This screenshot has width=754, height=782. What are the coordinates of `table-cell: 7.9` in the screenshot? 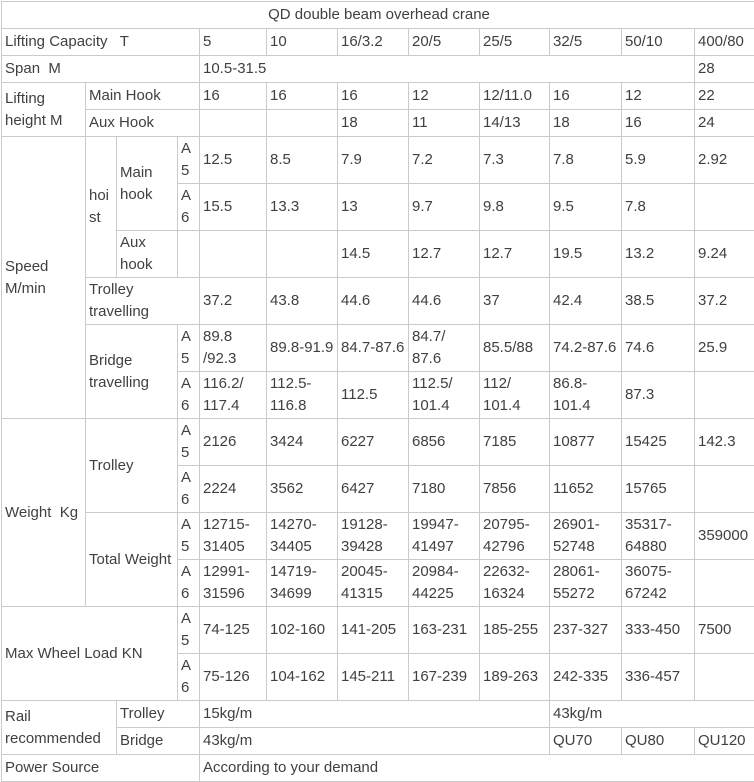 It's located at (373, 160).